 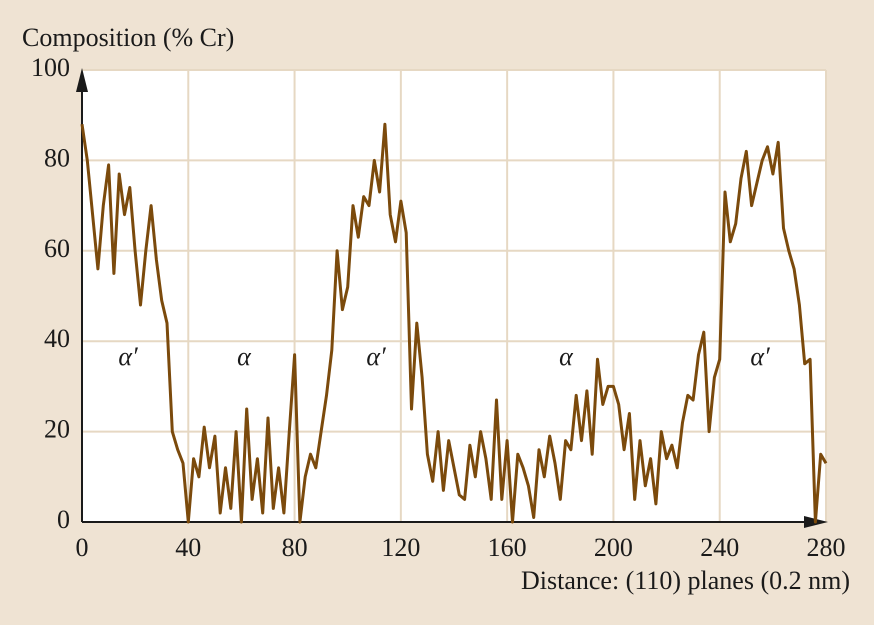 I want to click on y-tick-label: 20, so click(x=57, y=429).